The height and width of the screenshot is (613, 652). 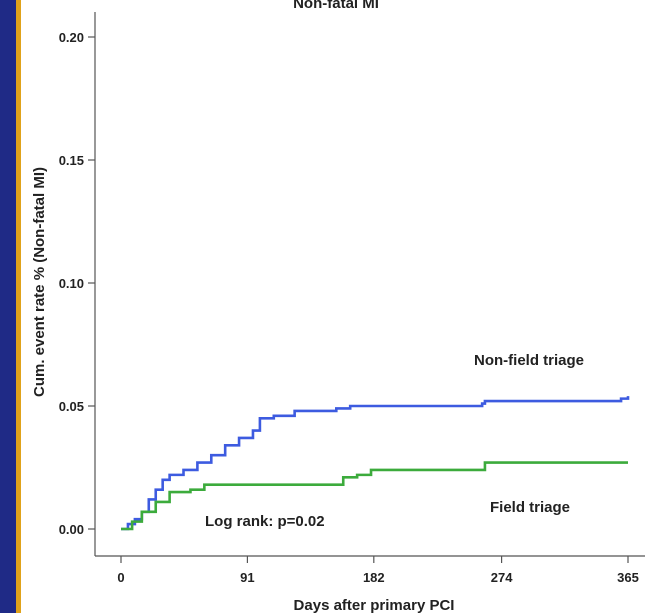 I want to click on y-ticks: 0.00 0.05 0.10 0.15 0.20, so click(x=77, y=283).